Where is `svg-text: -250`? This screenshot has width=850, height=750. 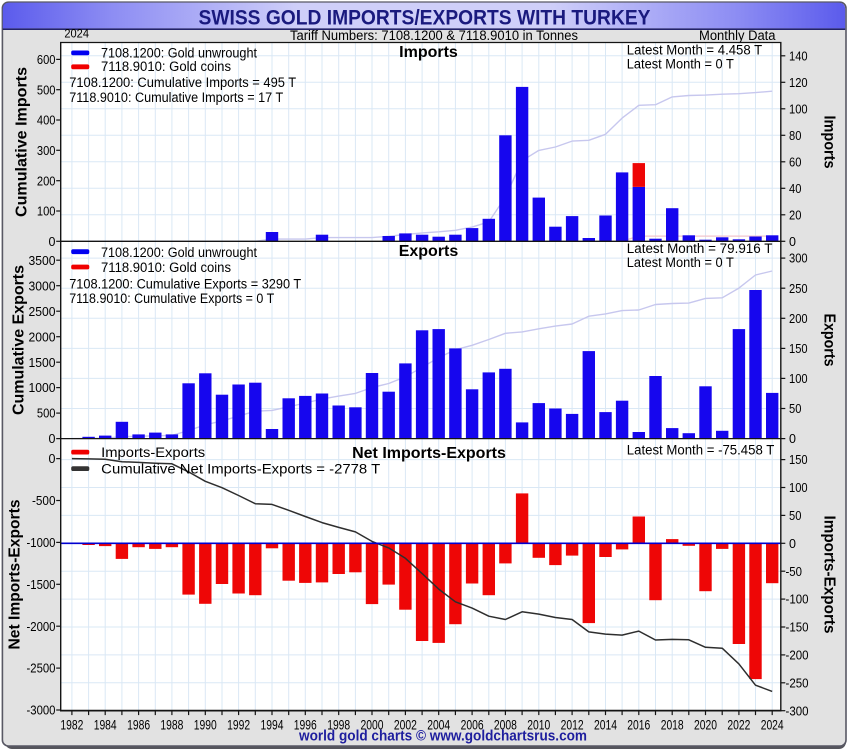
svg-text: -250 is located at coordinates (797, 683).